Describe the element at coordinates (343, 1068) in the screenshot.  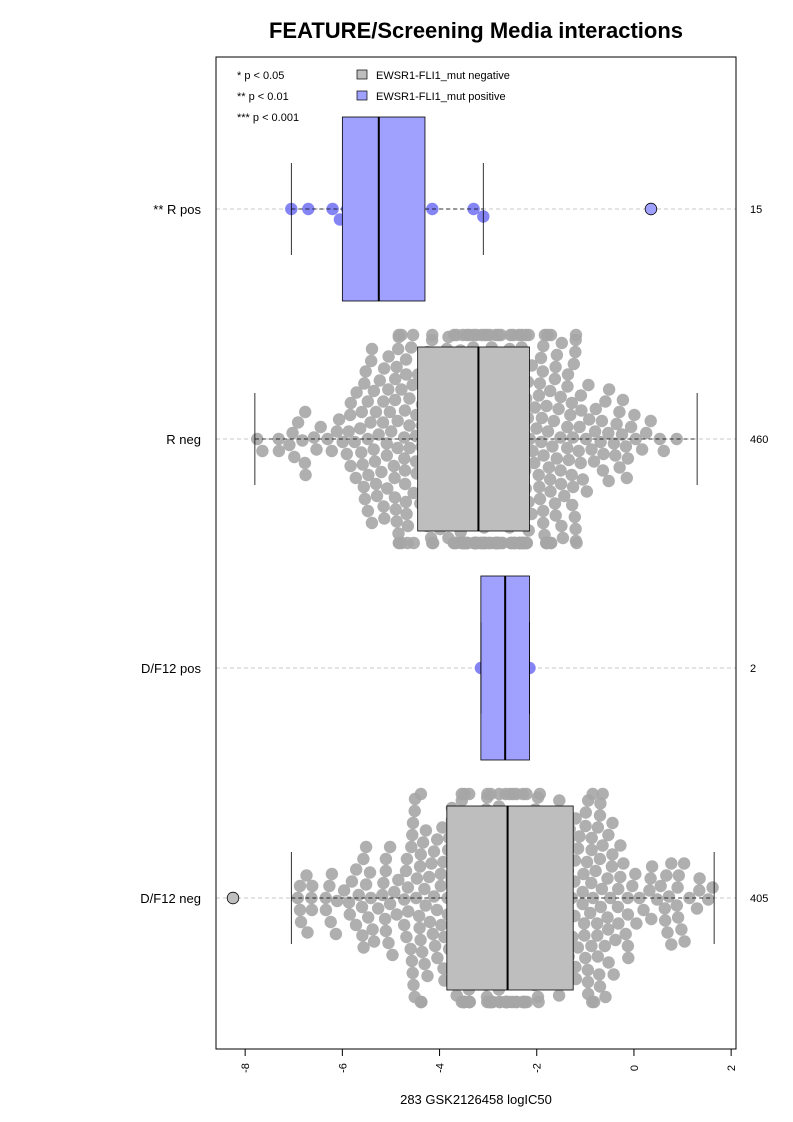
I see `x-tick-label: -6` at that location.